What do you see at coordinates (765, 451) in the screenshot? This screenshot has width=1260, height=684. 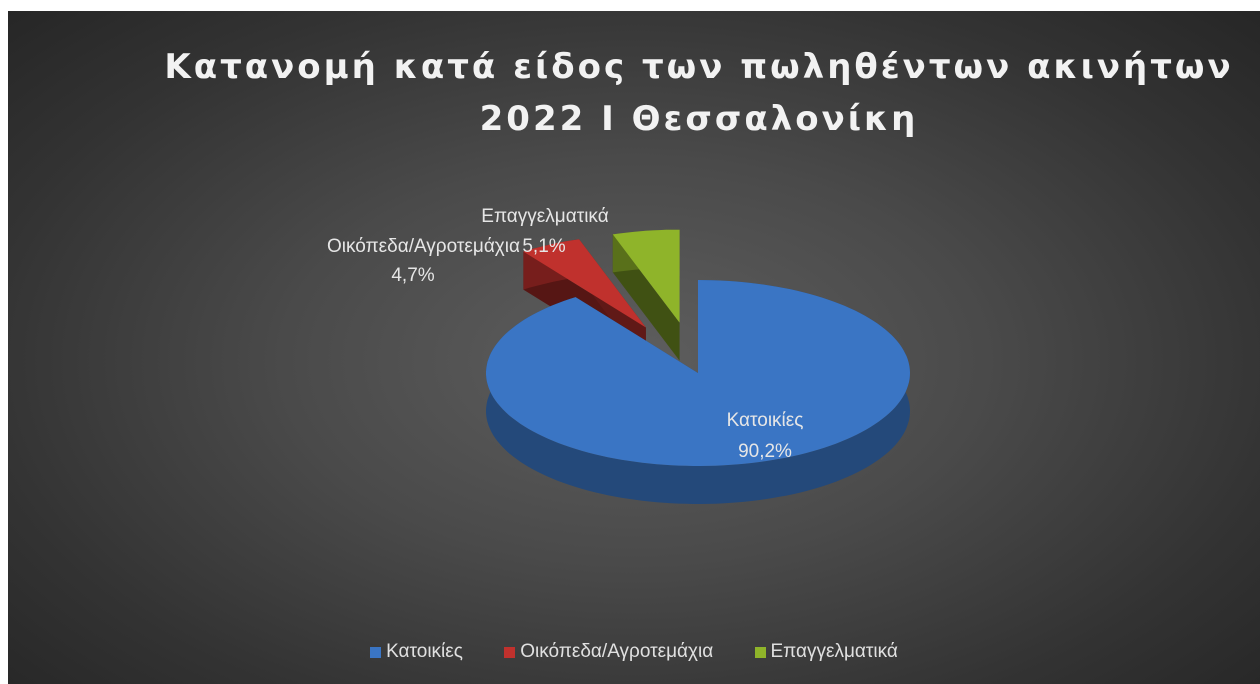 I see `data-label-katoikies-value: 90,2%` at bounding box center [765, 451].